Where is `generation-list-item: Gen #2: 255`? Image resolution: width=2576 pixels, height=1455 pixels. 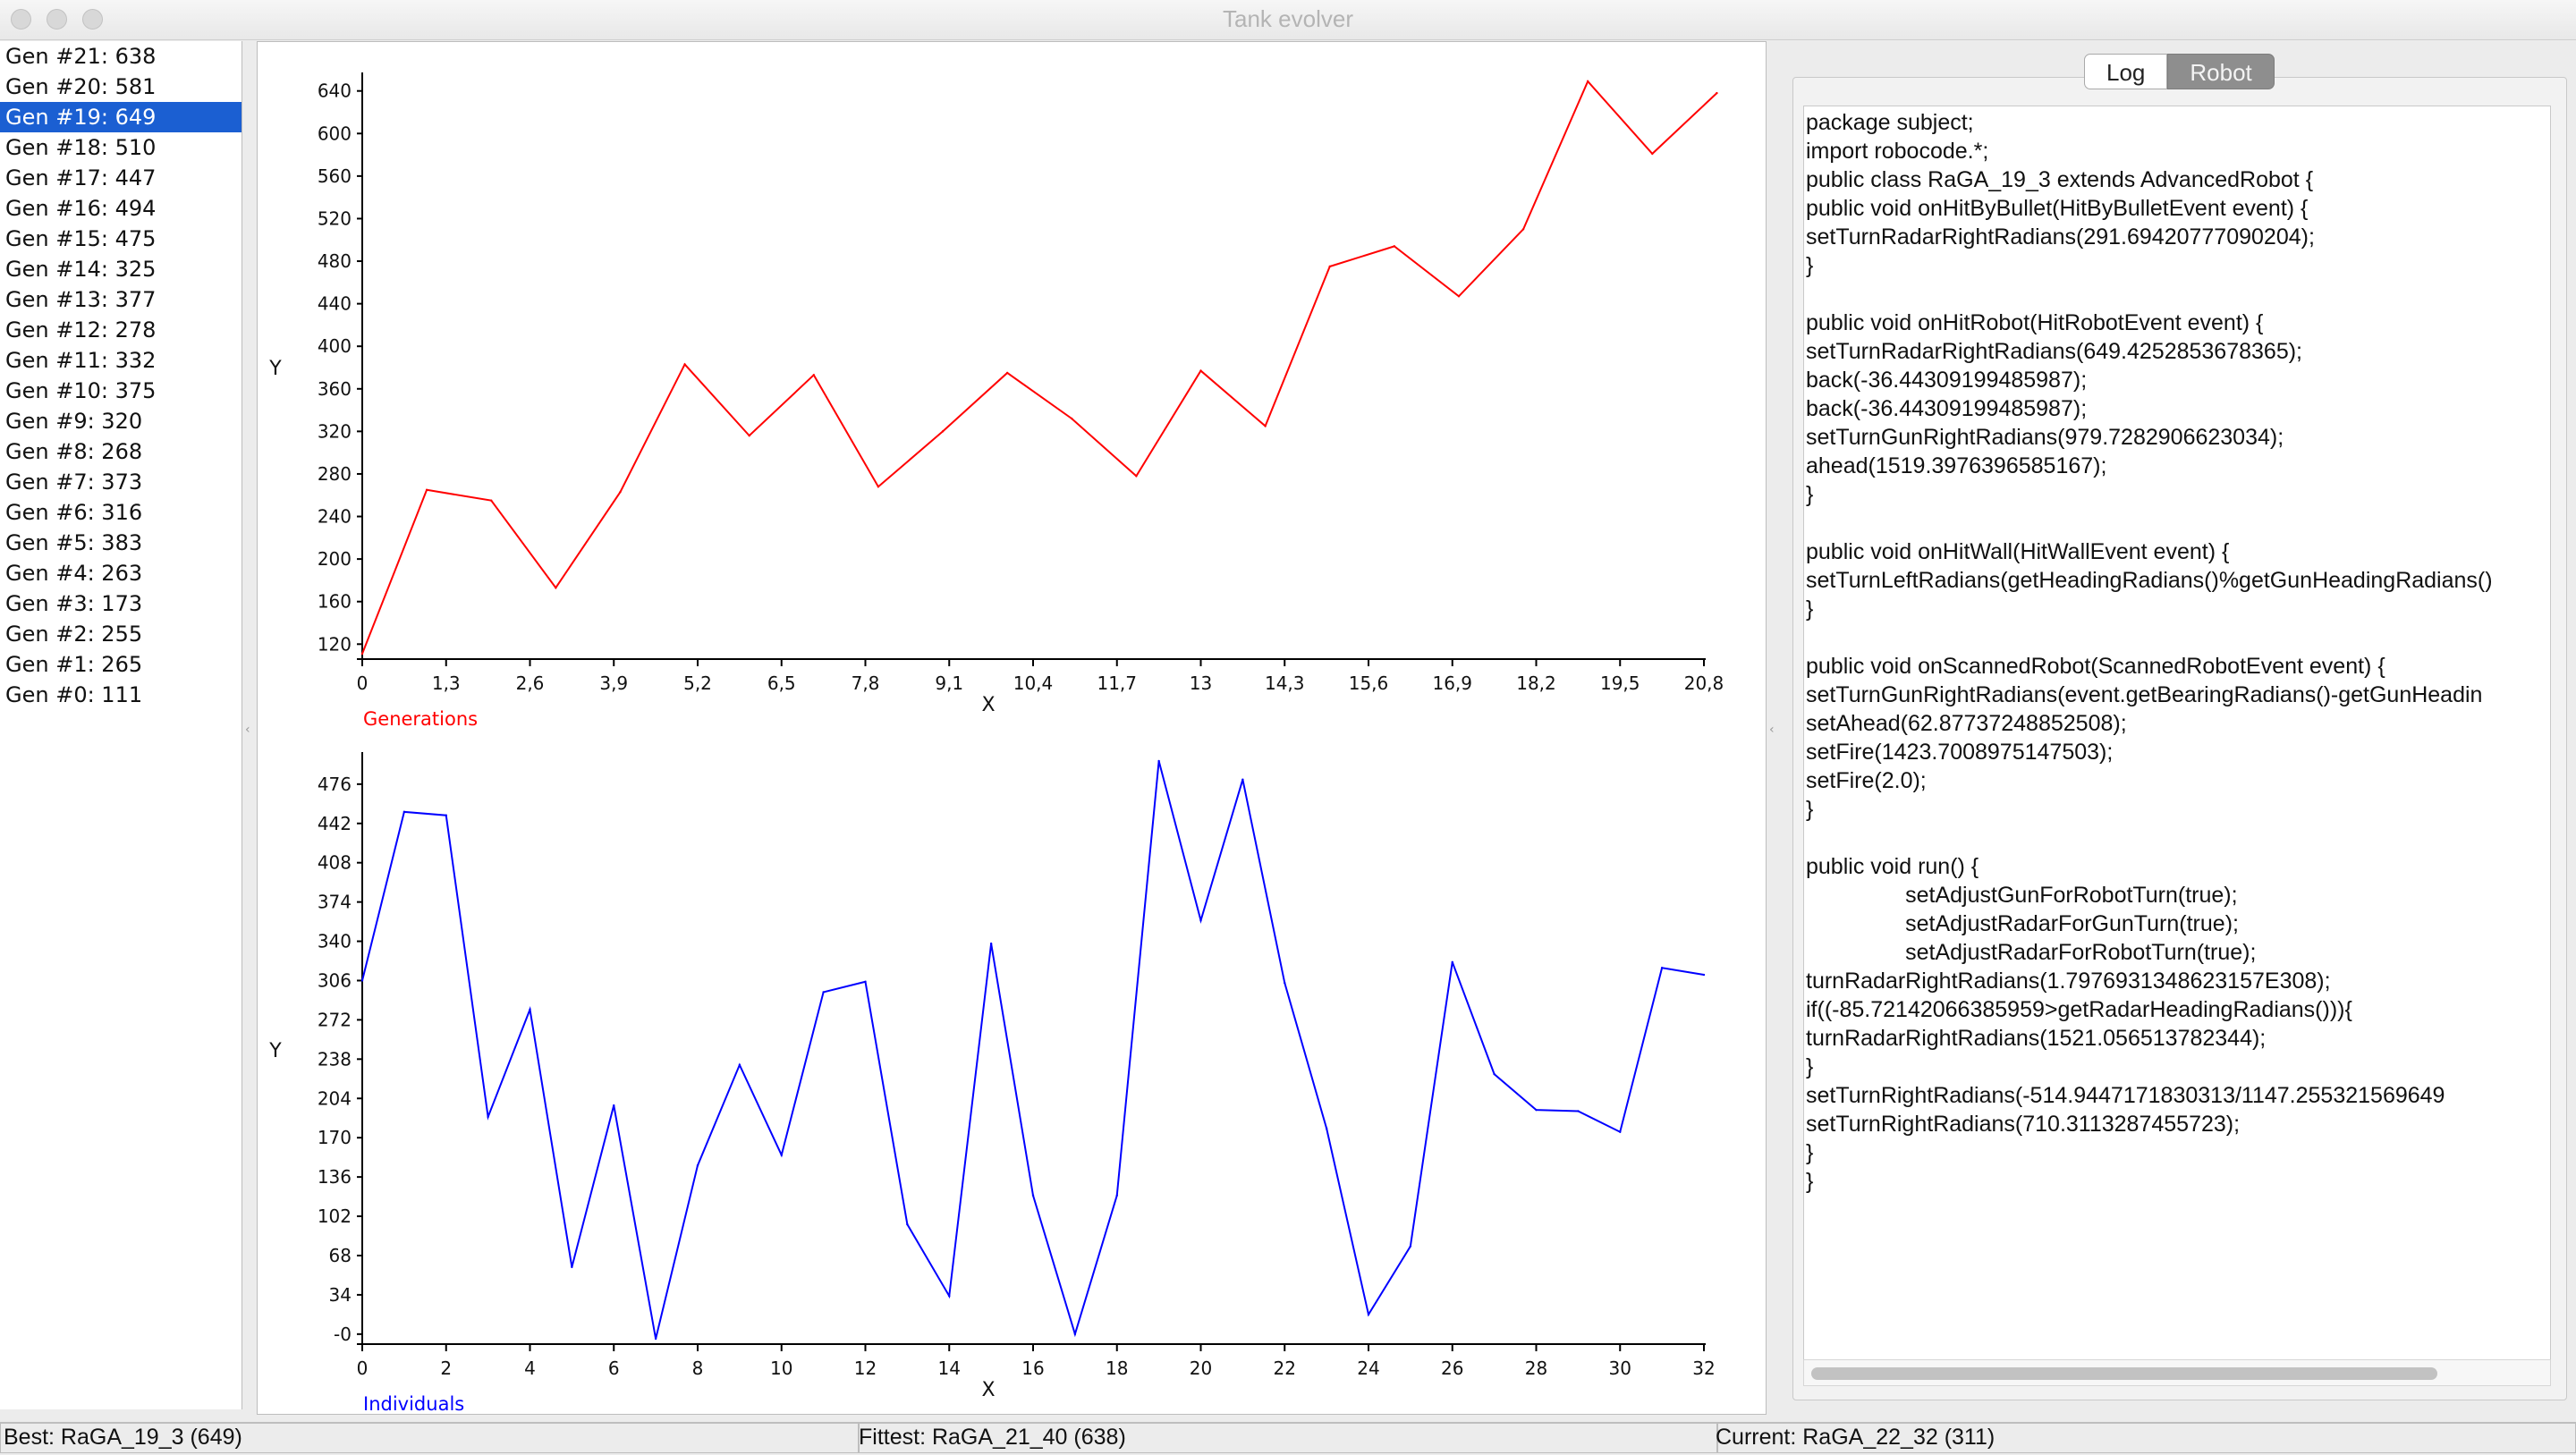 generation-list-item: Gen #2: 255 is located at coordinates (74, 634).